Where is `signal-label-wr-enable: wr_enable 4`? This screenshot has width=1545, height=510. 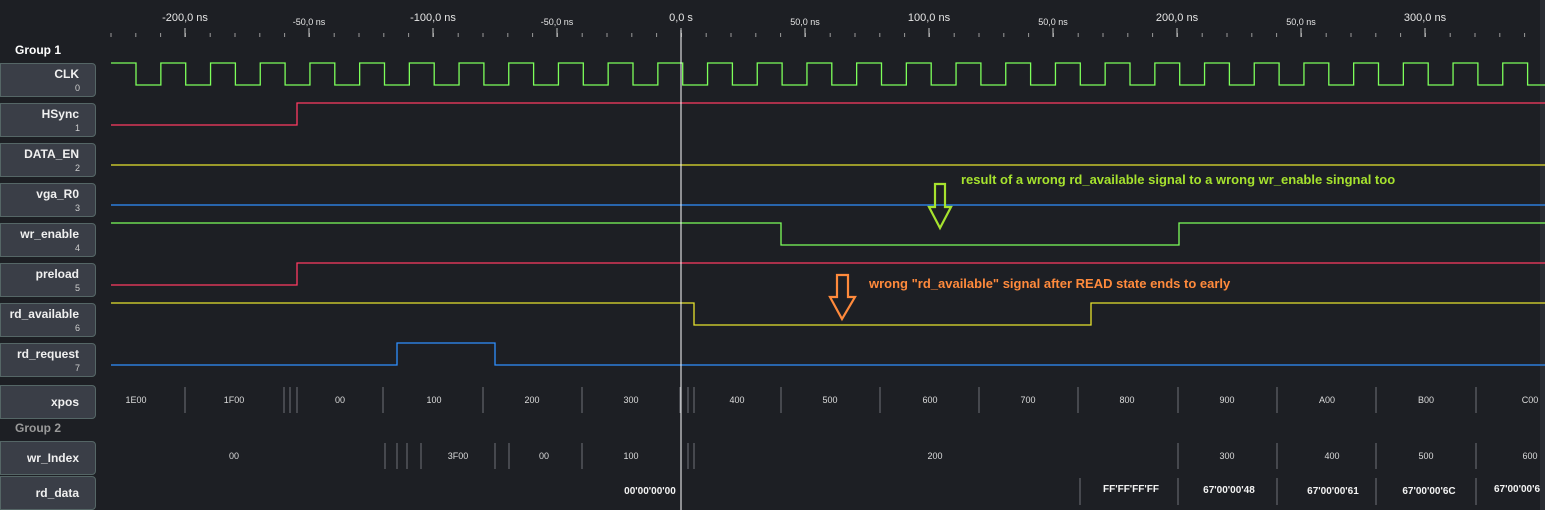 signal-label-wr-enable: wr_enable 4 is located at coordinates (48, 240).